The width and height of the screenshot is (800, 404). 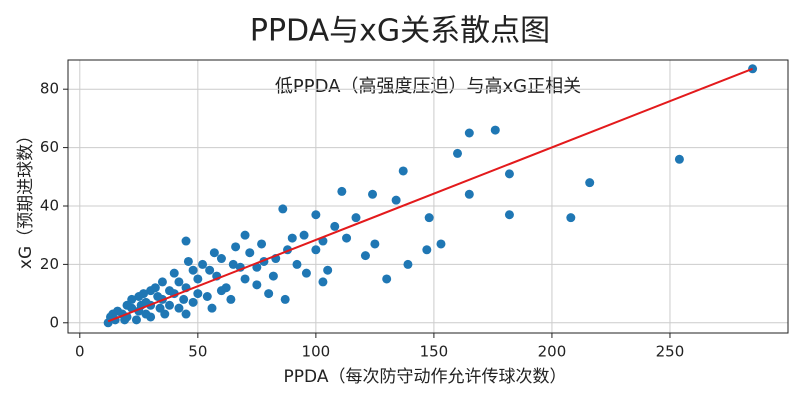 What do you see at coordinates (49, 147) in the screenshot?
I see `y-tick-label: 60` at bounding box center [49, 147].